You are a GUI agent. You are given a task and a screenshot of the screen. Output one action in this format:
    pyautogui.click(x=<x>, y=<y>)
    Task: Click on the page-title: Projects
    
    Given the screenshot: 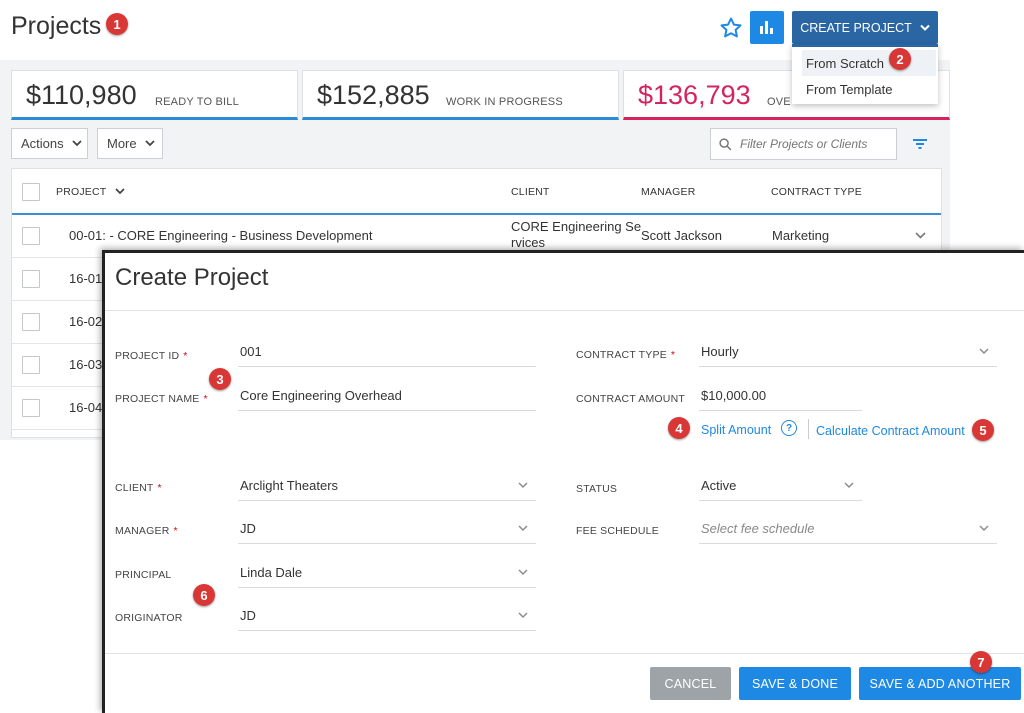 What is the action you would take?
    pyautogui.click(x=56, y=26)
    